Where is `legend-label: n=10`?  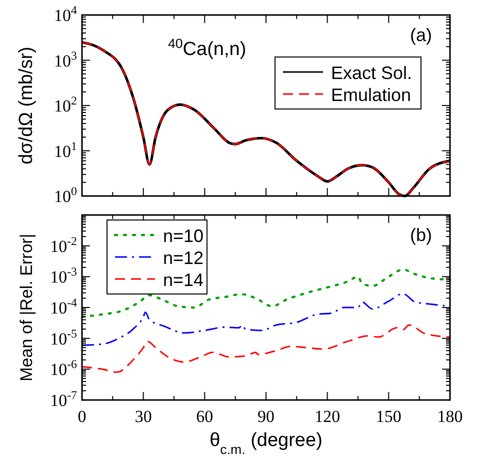
legend-label: n=10 is located at coordinates (183, 236).